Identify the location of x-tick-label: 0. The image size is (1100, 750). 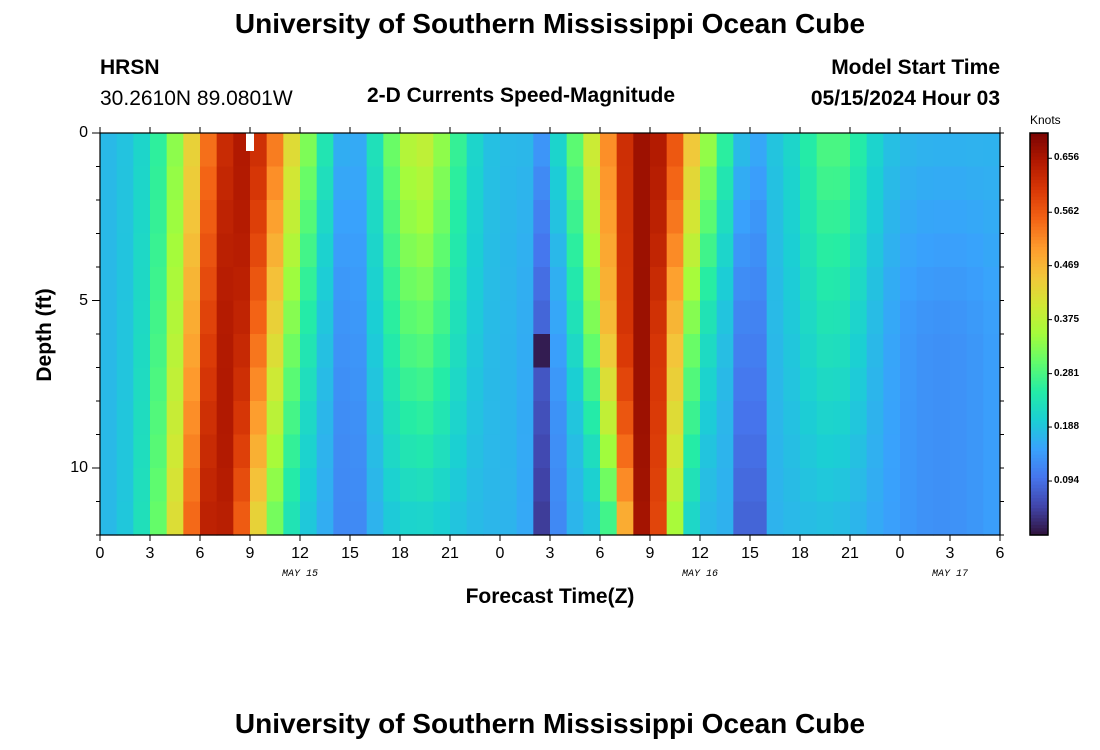
(500, 553).